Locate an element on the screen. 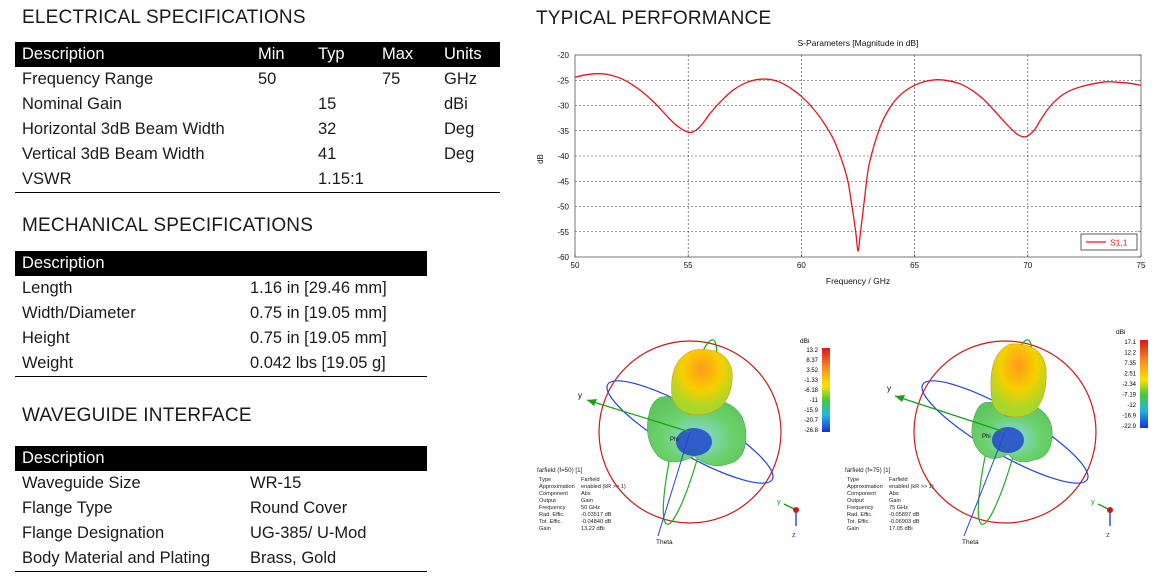 The width and height of the screenshot is (1154, 588). x-tick-label: 75 is located at coordinates (1141, 265).